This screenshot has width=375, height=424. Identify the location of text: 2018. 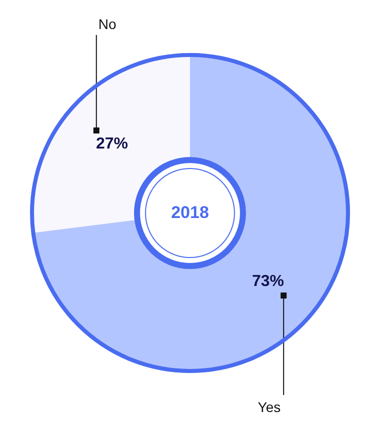
(190, 213).